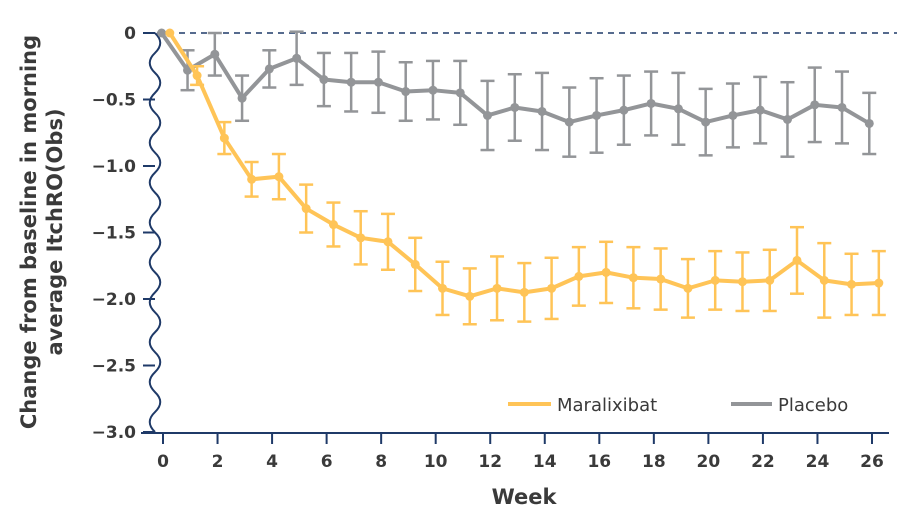 The image size is (897, 519). Describe the element at coordinates (545, 462) in the screenshot. I see `x-tick-label: 14` at that location.